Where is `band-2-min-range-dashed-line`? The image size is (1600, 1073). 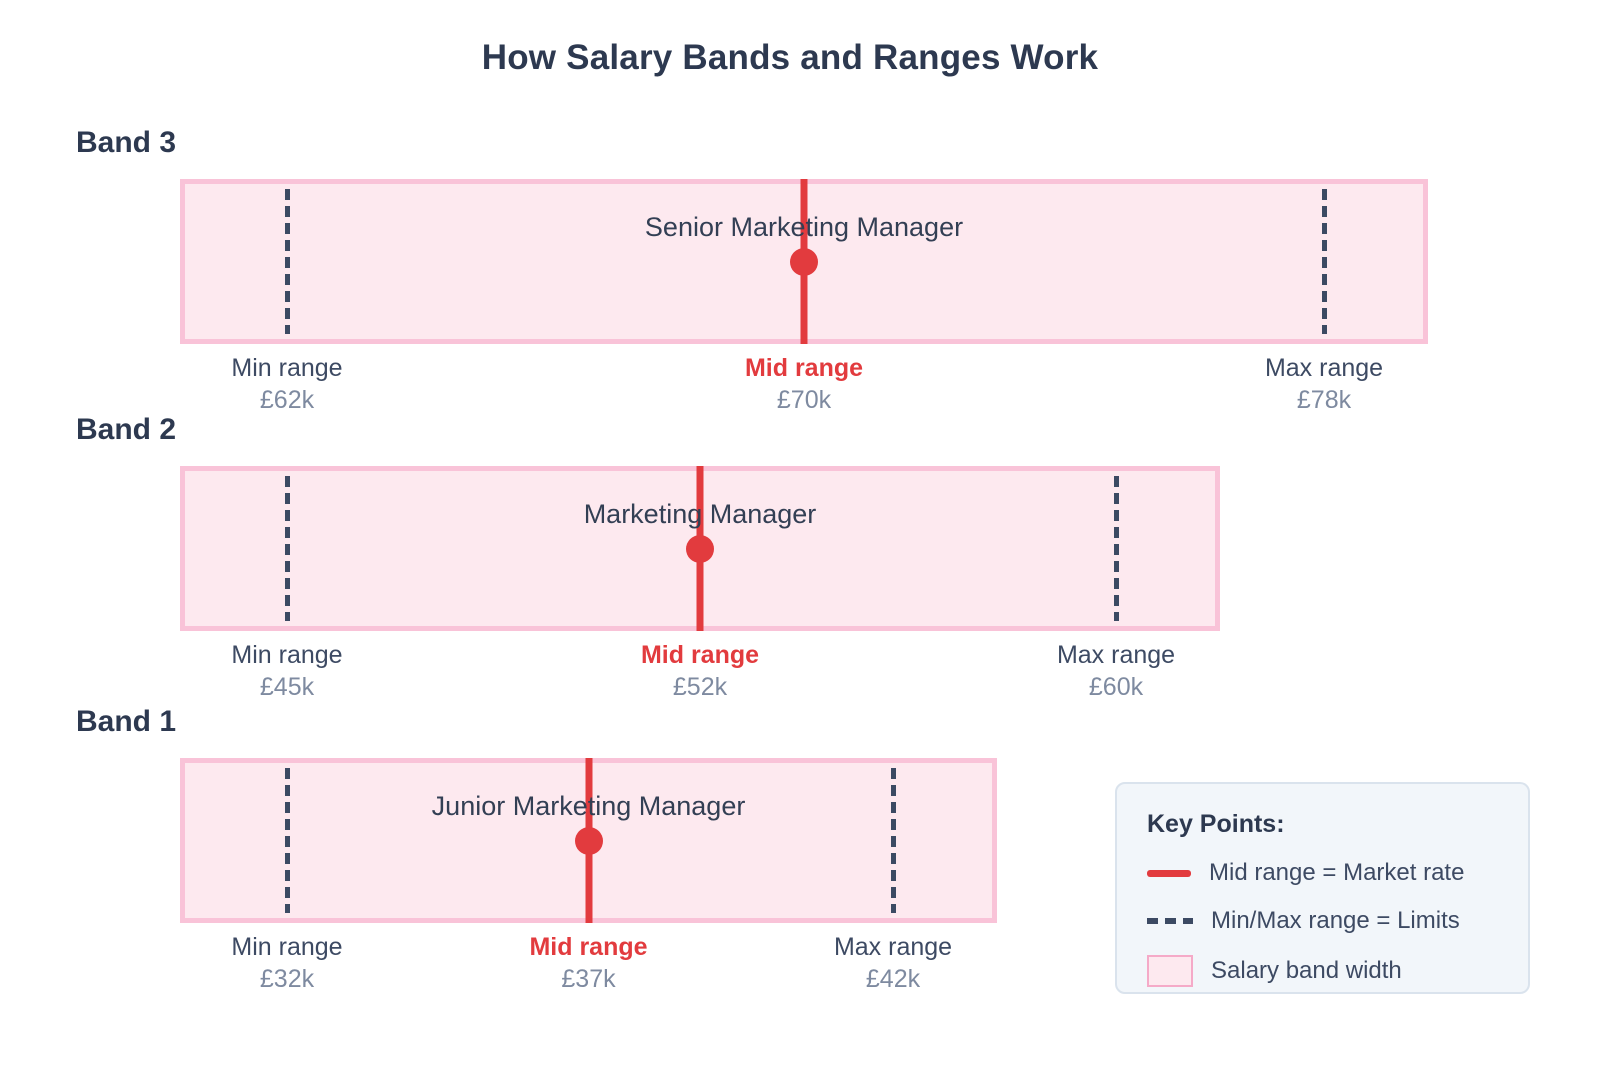
band-2-min-range-dashed-line is located at coordinates (287, 548).